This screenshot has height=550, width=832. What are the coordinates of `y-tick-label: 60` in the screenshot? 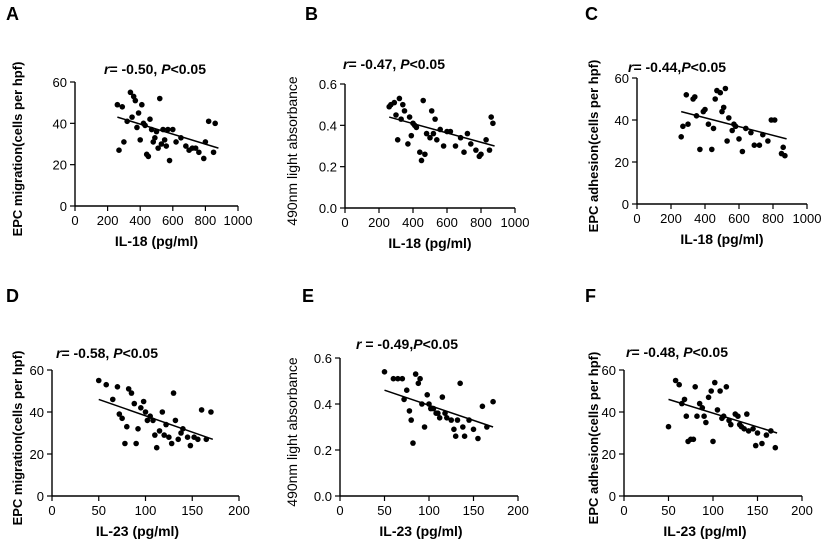 It's located at (60, 82).